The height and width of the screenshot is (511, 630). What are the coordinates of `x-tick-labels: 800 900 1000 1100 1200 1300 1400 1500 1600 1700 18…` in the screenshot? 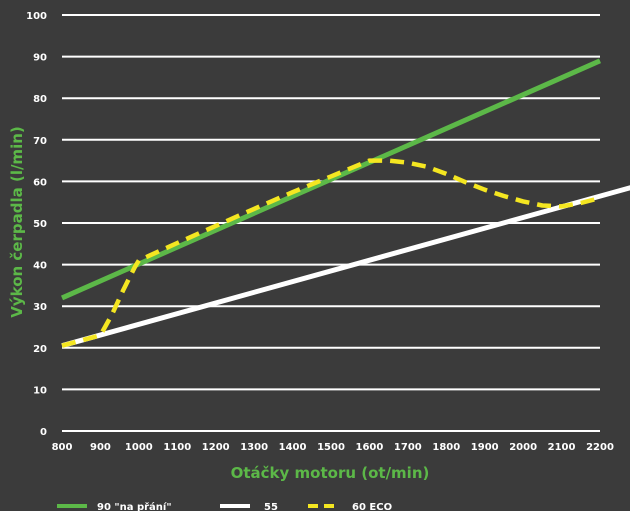 It's located at (333, 447).